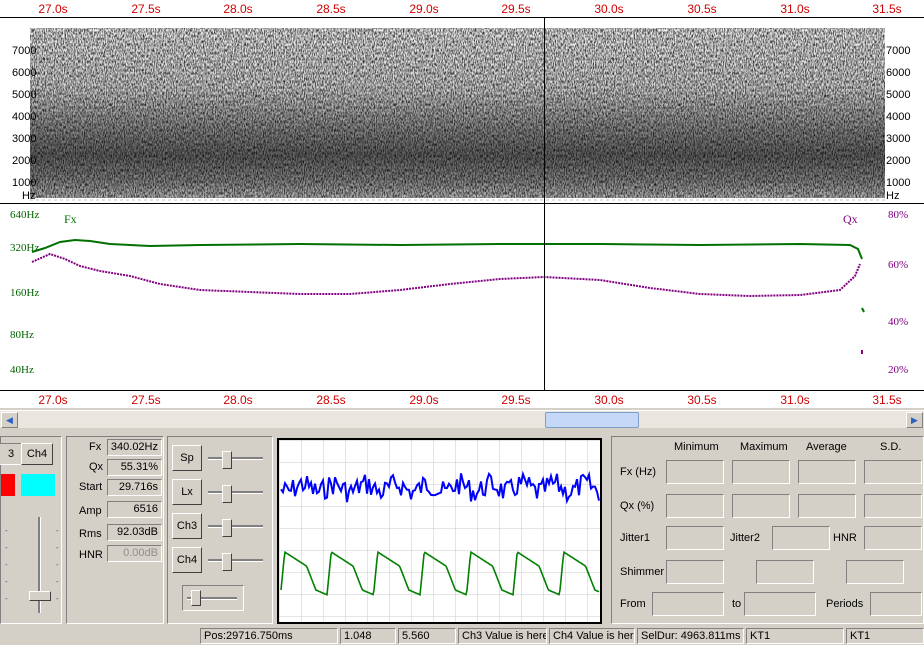  What do you see at coordinates (235, 458) in the screenshot?
I see `sp-slider-track` at bounding box center [235, 458].